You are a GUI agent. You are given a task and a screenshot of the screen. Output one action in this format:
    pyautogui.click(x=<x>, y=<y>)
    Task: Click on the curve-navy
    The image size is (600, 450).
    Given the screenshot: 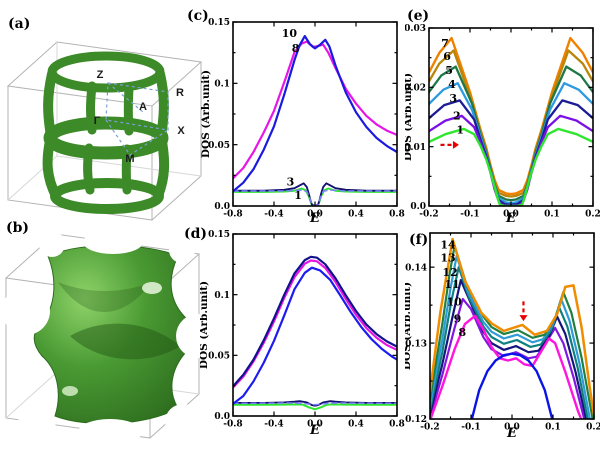 What is the action you would take?
    pyautogui.click(x=315, y=321)
    